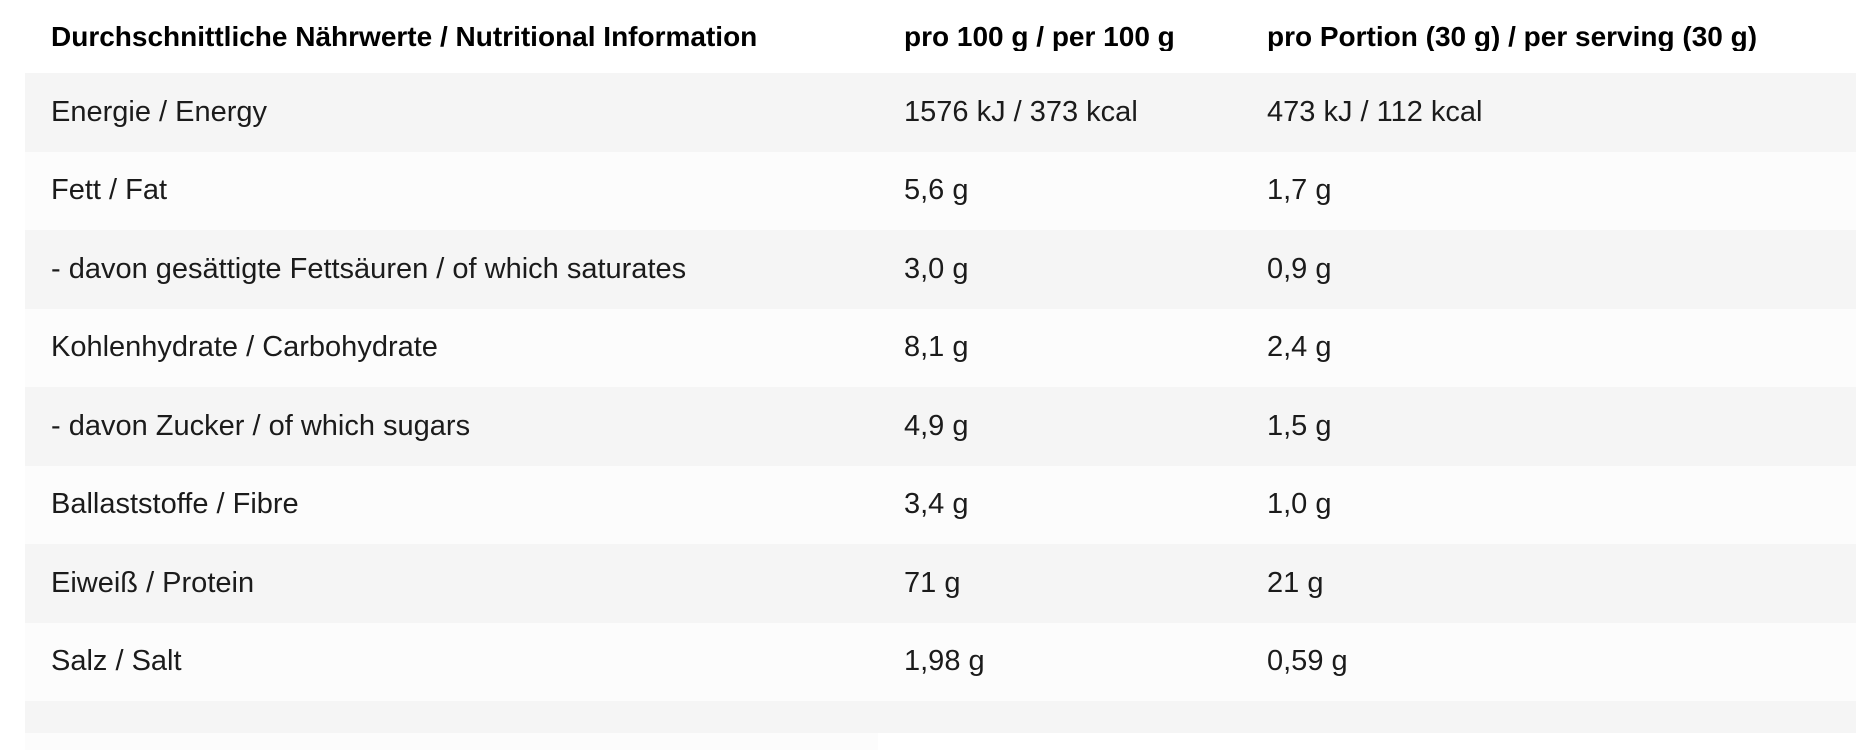 The height and width of the screenshot is (750, 1870). What do you see at coordinates (940, 717) in the screenshot?
I see `next-row-partial-background` at bounding box center [940, 717].